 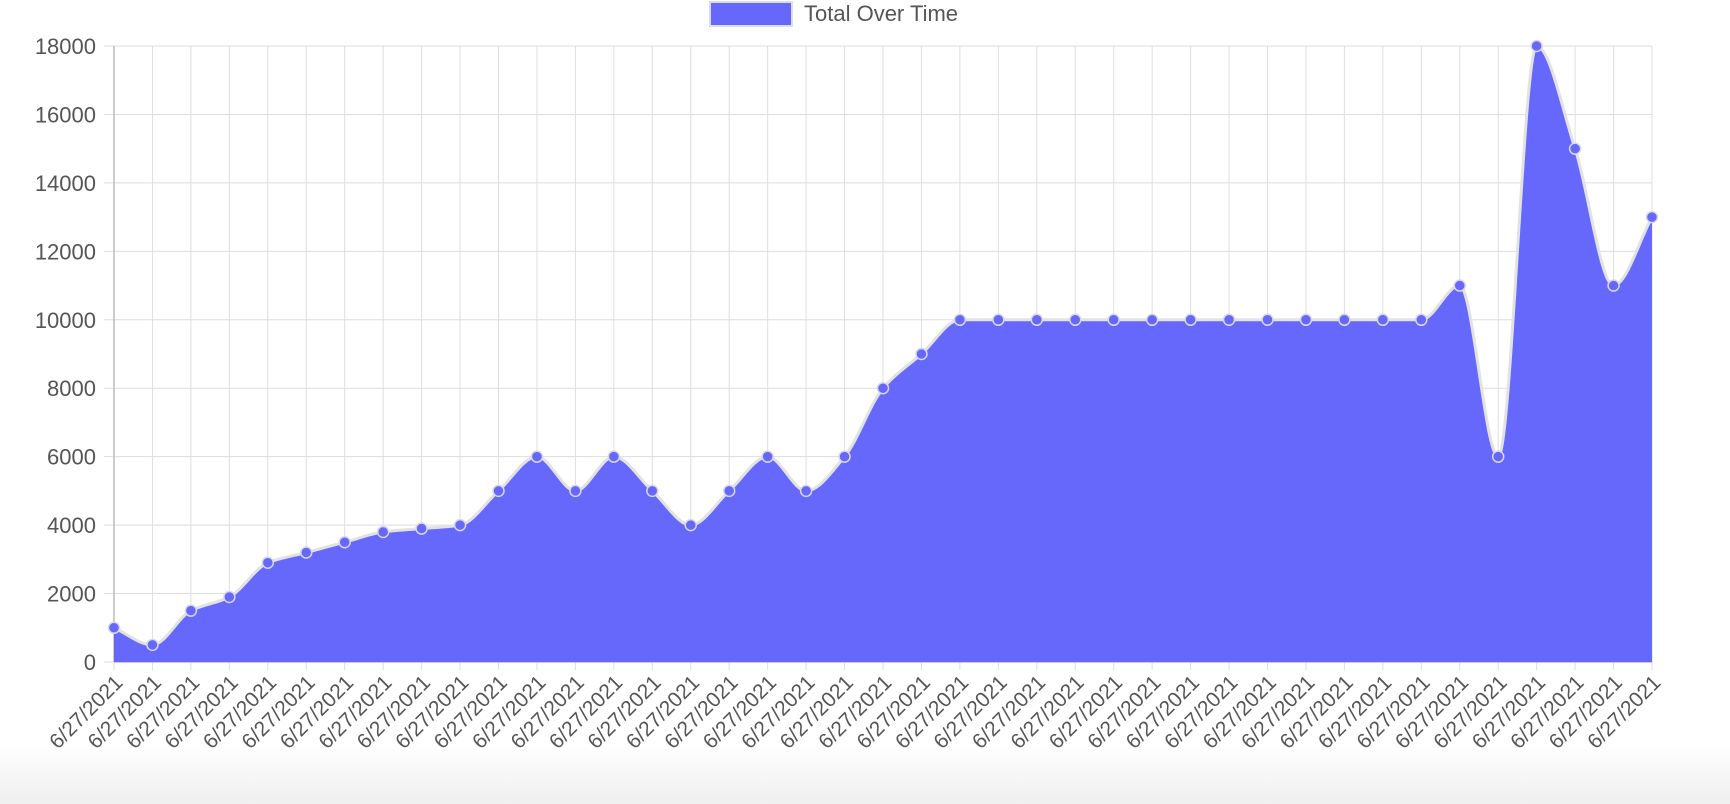 What do you see at coordinates (71, 594) in the screenshot?
I see `y-tick-label: 2000` at bounding box center [71, 594].